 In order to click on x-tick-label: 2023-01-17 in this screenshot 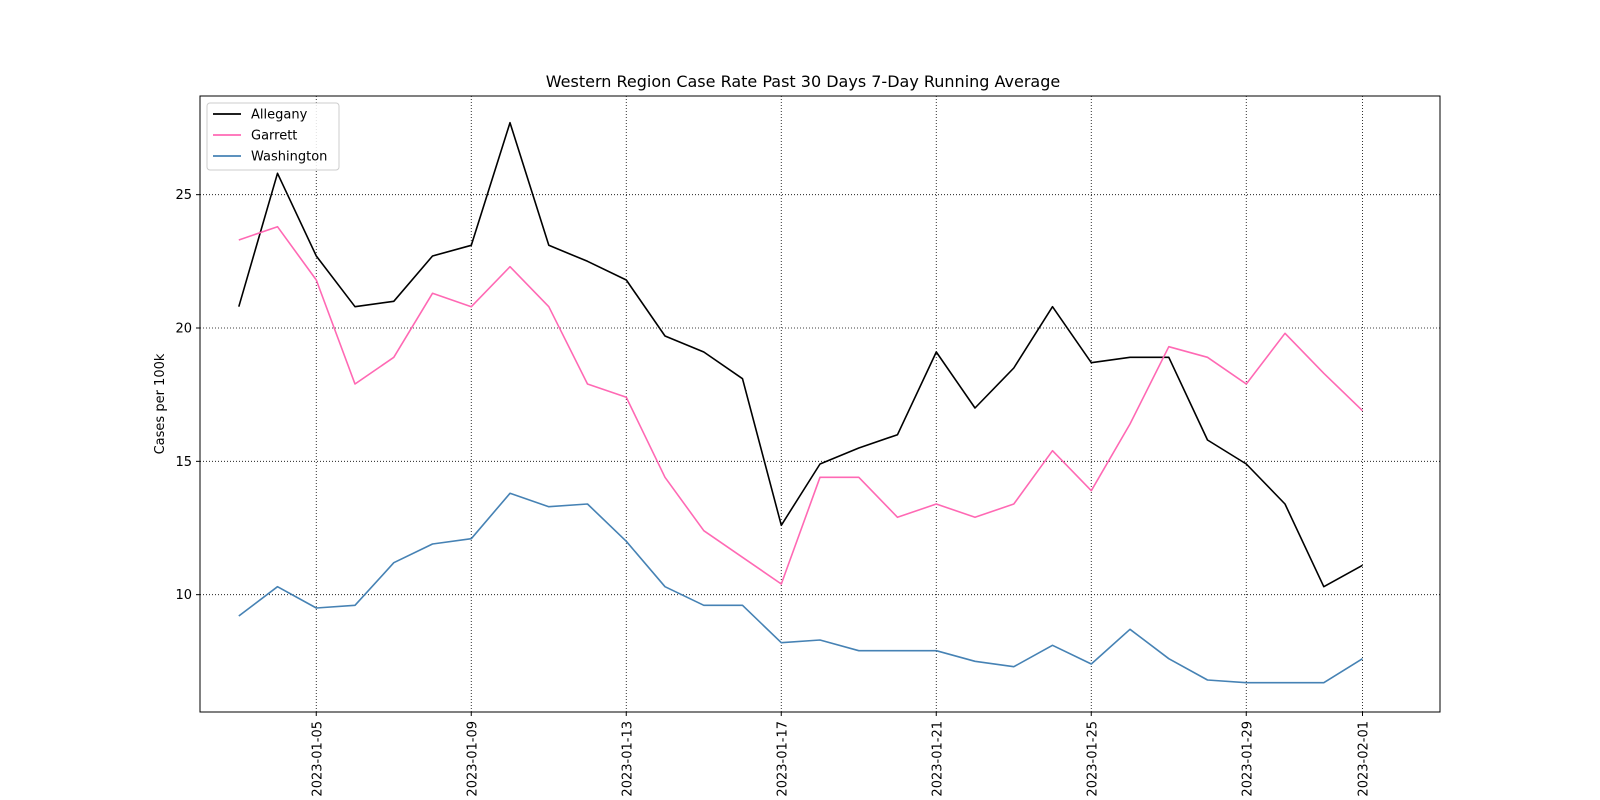, I will do `click(782, 759)`.